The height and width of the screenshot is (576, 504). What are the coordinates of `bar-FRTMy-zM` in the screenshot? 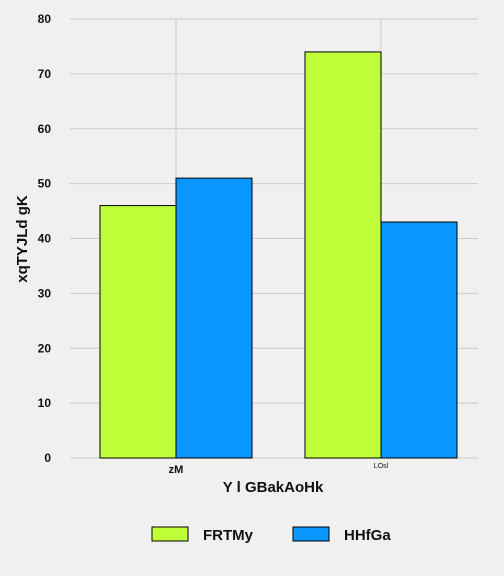 It's located at (138, 332).